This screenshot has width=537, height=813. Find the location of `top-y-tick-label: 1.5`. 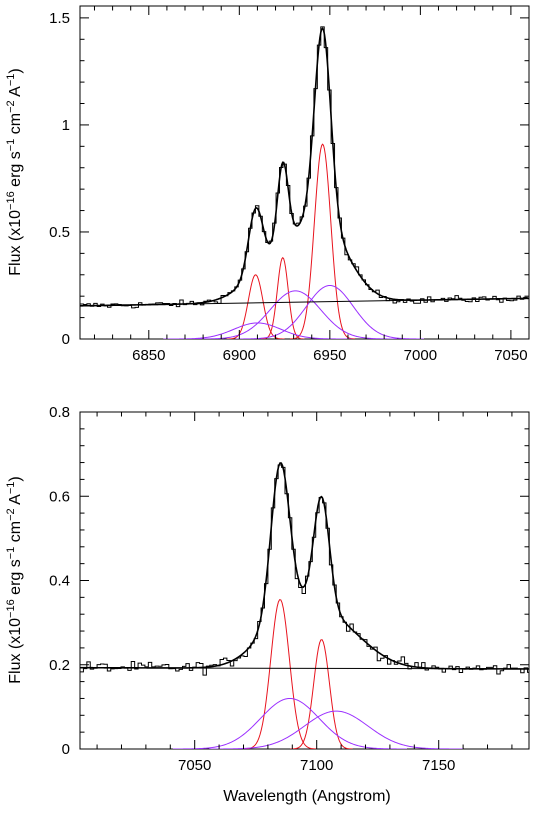

top-y-tick-label: 1.5 is located at coordinates (59, 18).